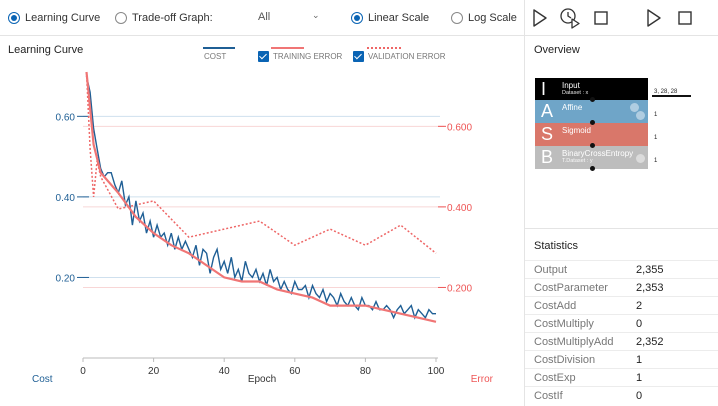 The image size is (718, 406). I want to click on stat-row: CostMultiply 0, so click(621, 323).